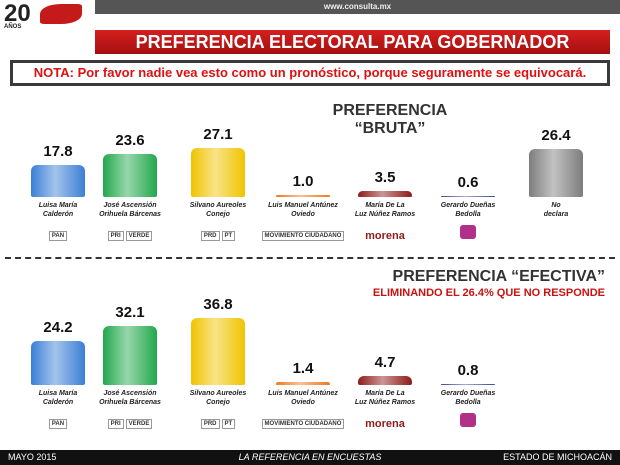  What do you see at coordinates (303, 369) in the screenshot?
I see `value-label: 1.4` at bounding box center [303, 369].